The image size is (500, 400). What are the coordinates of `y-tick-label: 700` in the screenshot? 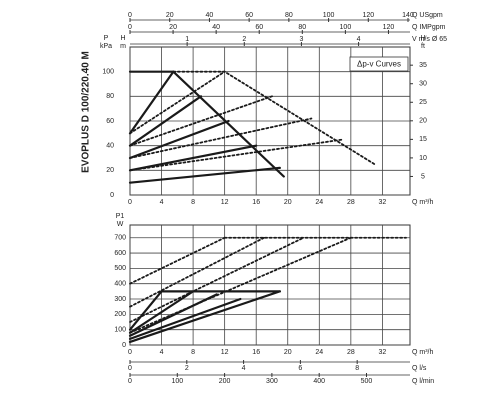 It's located at (120, 238).